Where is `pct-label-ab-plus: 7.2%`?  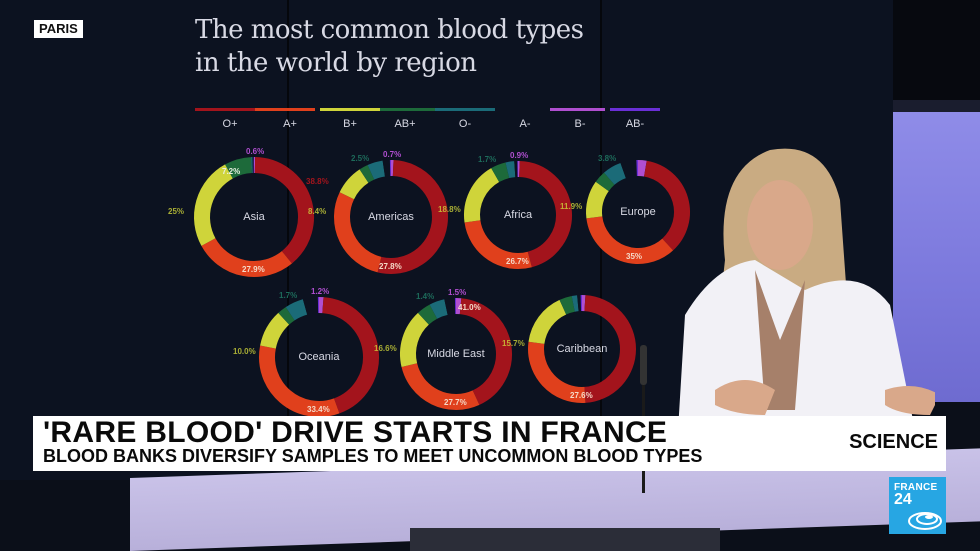
pct-label-ab-plus: 7.2% is located at coordinates (231, 171).